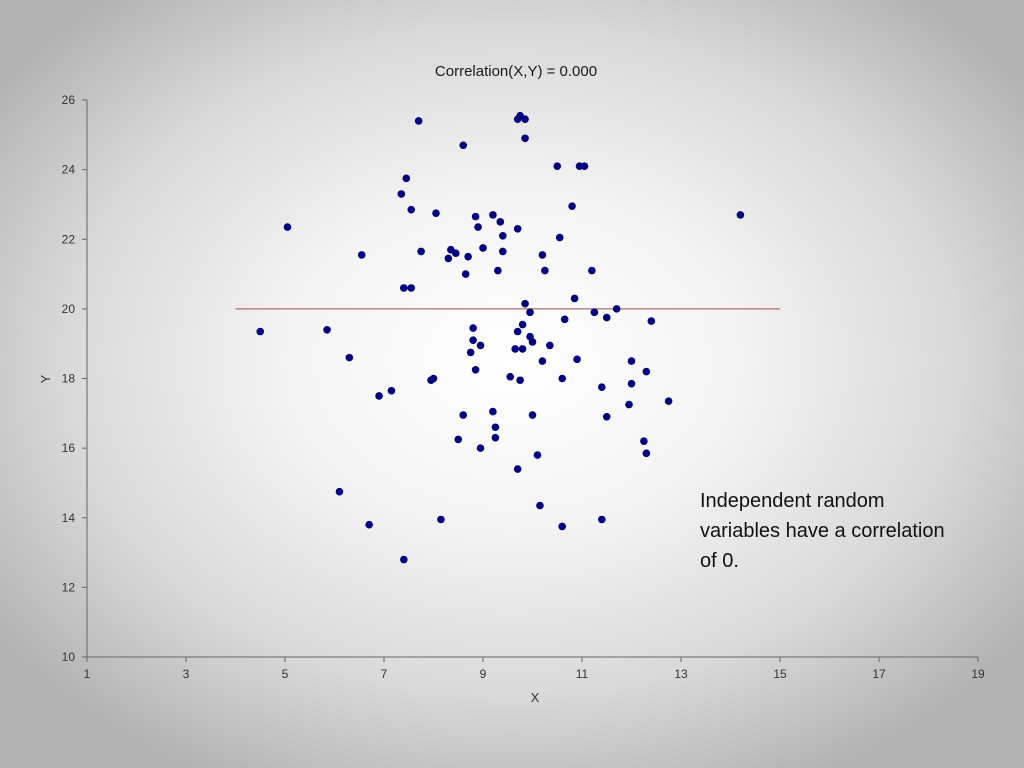 Image resolution: width=1024 pixels, height=768 pixels. Describe the element at coordinates (69, 657) in the screenshot. I see `y-tick-label: 10` at that location.